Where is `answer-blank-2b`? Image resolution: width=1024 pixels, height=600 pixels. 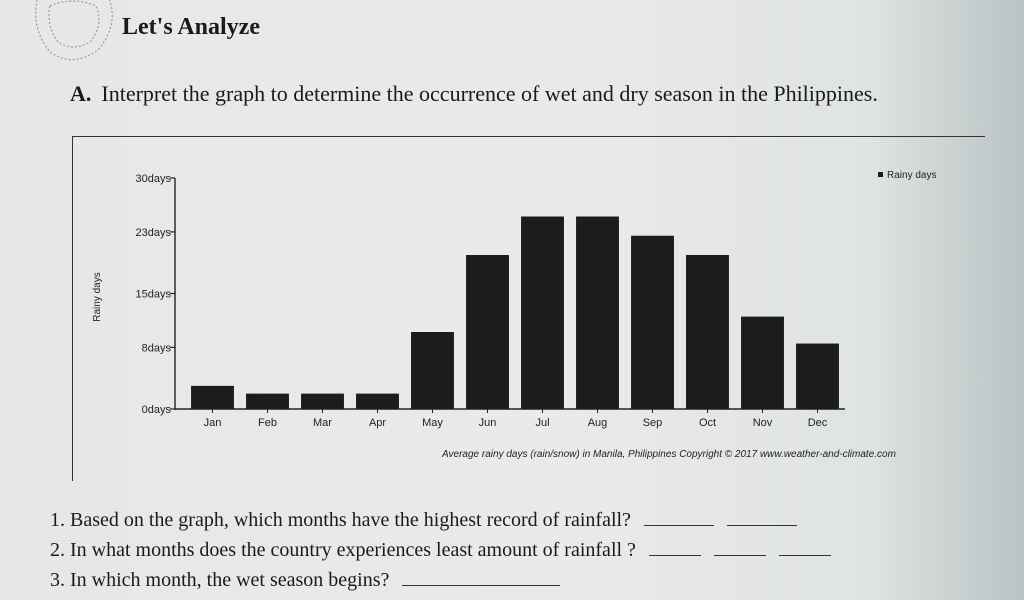 answer-blank-2b is located at coordinates (739, 548).